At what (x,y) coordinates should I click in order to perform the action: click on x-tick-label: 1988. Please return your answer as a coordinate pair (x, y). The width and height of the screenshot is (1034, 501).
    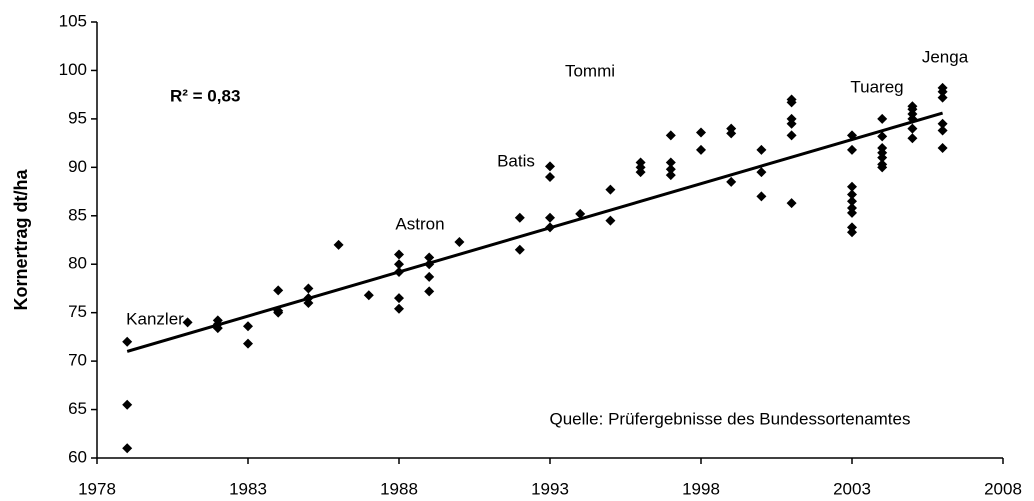
    Looking at the image, I should click on (399, 488).